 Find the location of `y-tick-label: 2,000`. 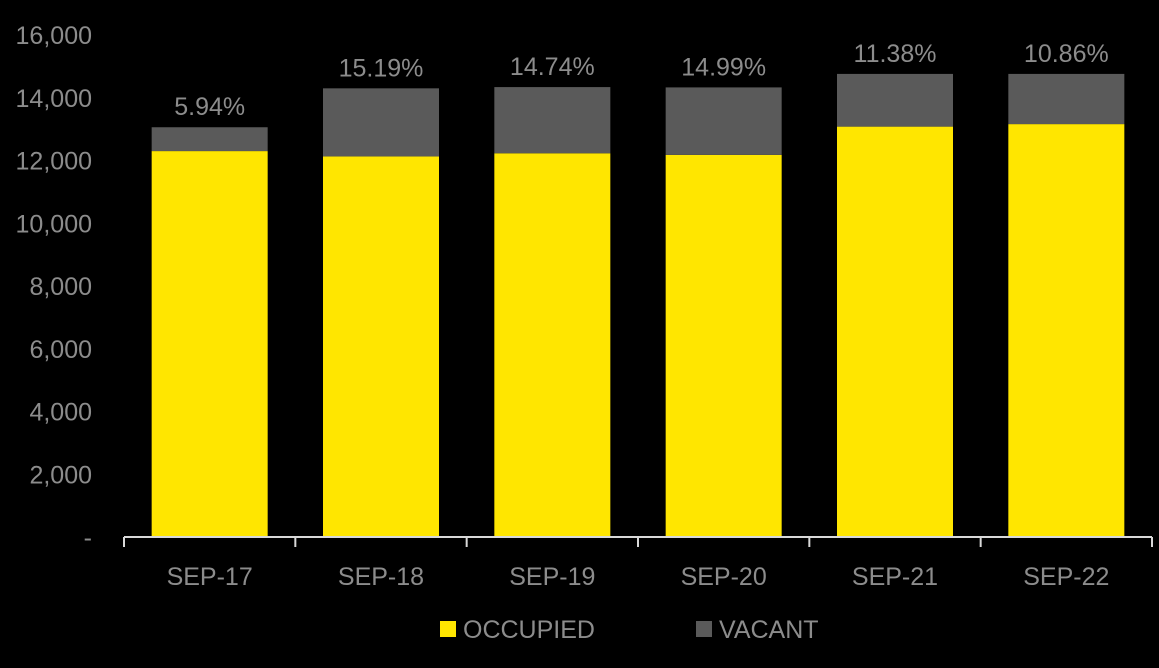

y-tick-label: 2,000 is located at coordinates (60, 475).